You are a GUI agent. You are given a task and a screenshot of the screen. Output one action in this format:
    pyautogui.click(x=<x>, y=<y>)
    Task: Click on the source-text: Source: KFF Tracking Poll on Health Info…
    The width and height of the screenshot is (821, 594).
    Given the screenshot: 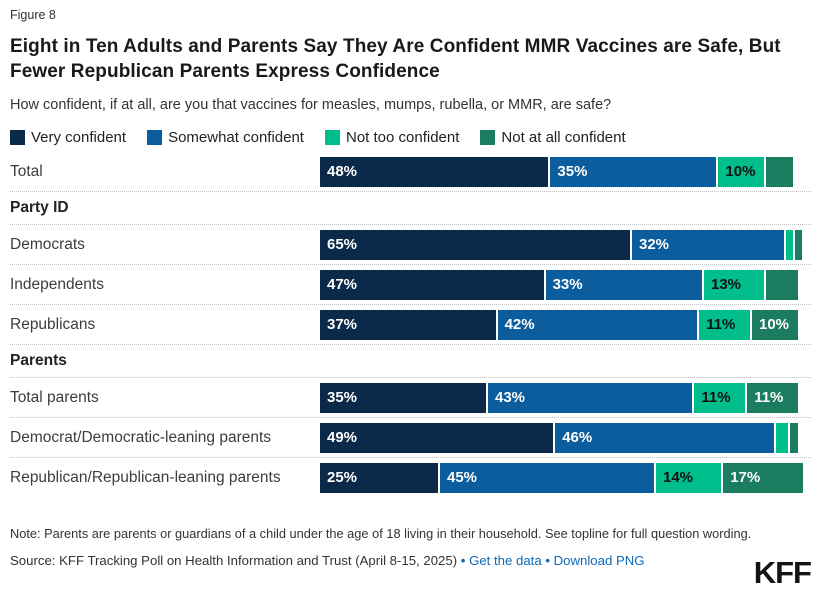 What is the action you would take?
    pyautogui.click(x=234, y=560)
    